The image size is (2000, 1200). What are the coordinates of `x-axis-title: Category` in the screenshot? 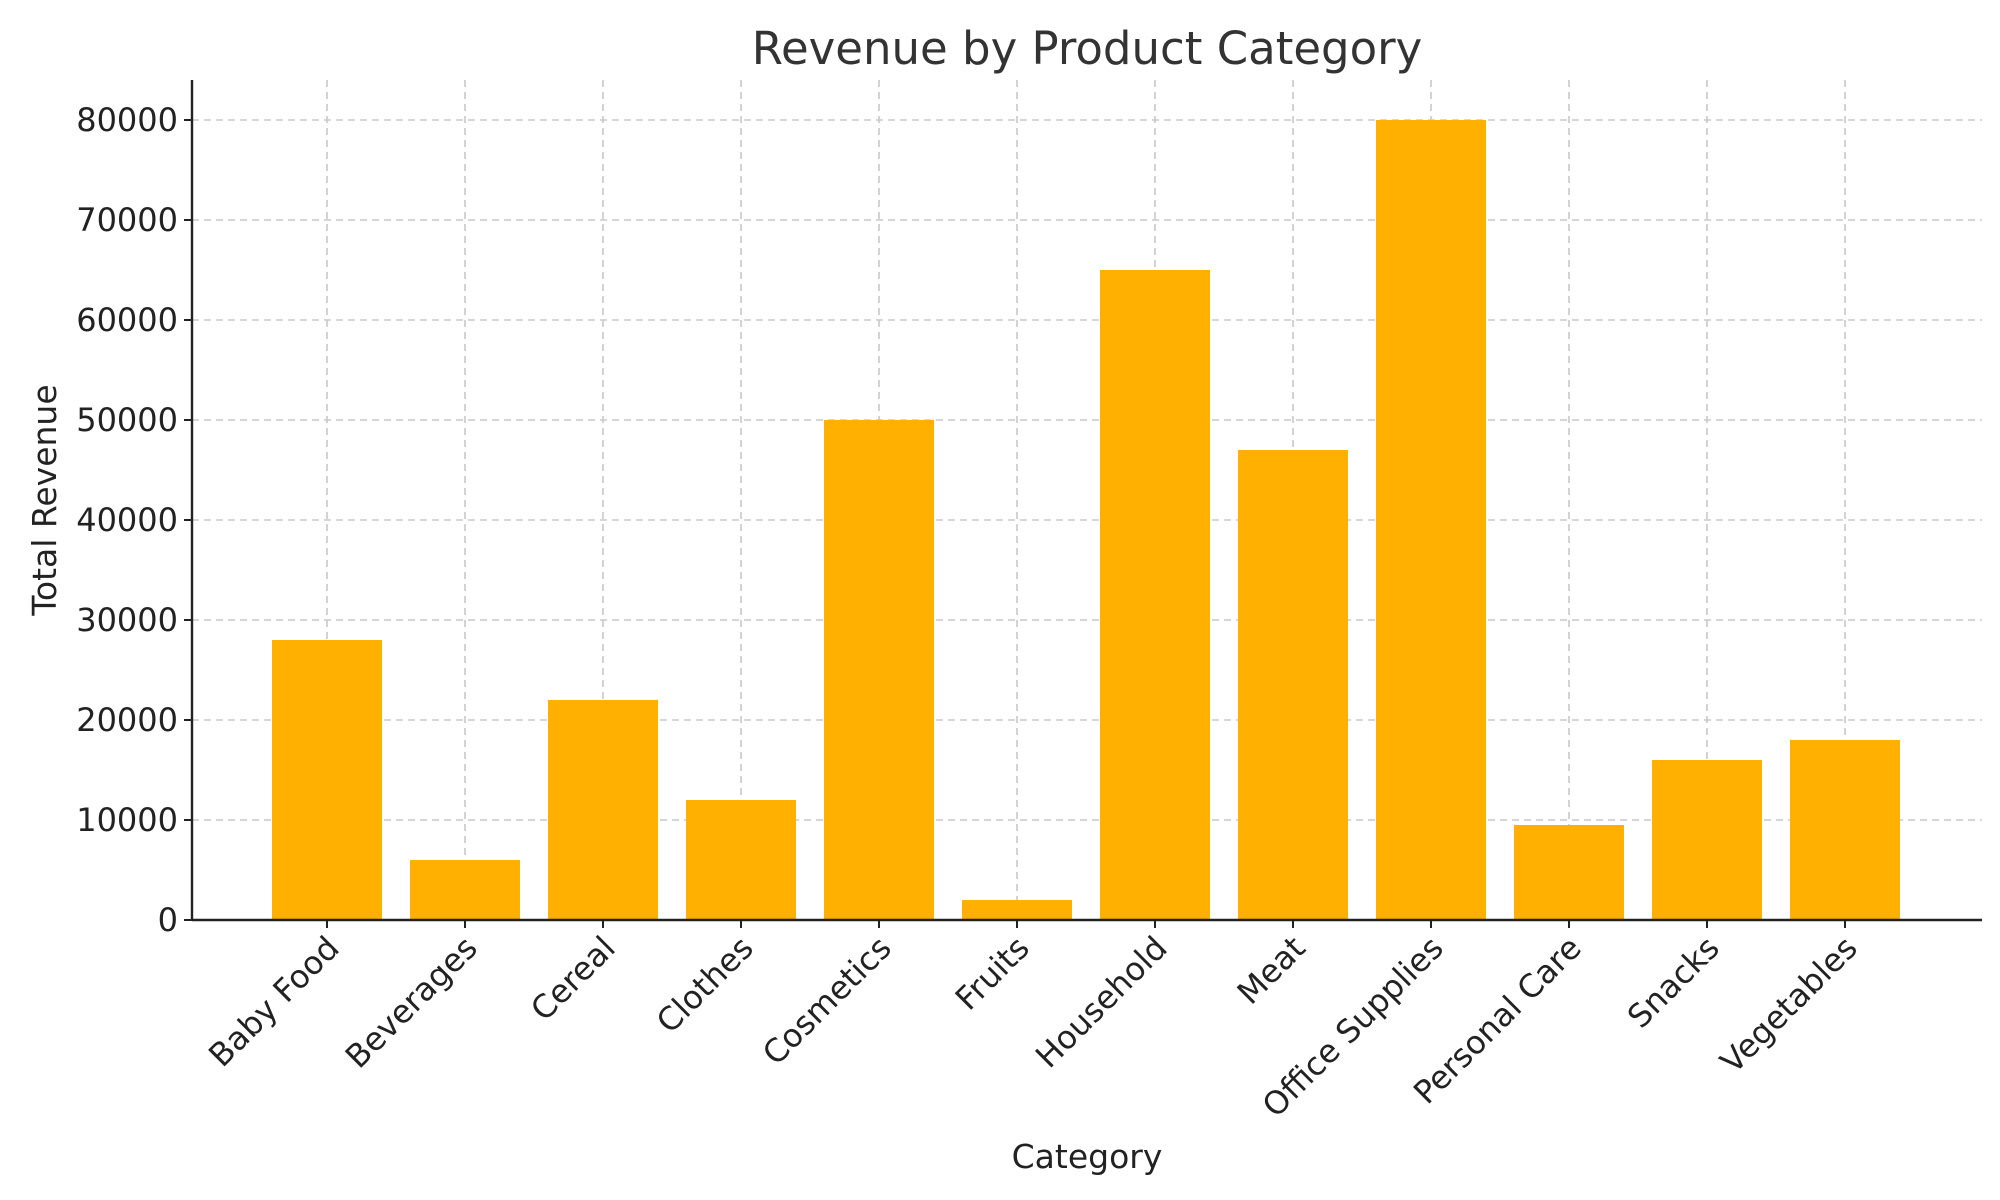 It's located at (1087, 1156).